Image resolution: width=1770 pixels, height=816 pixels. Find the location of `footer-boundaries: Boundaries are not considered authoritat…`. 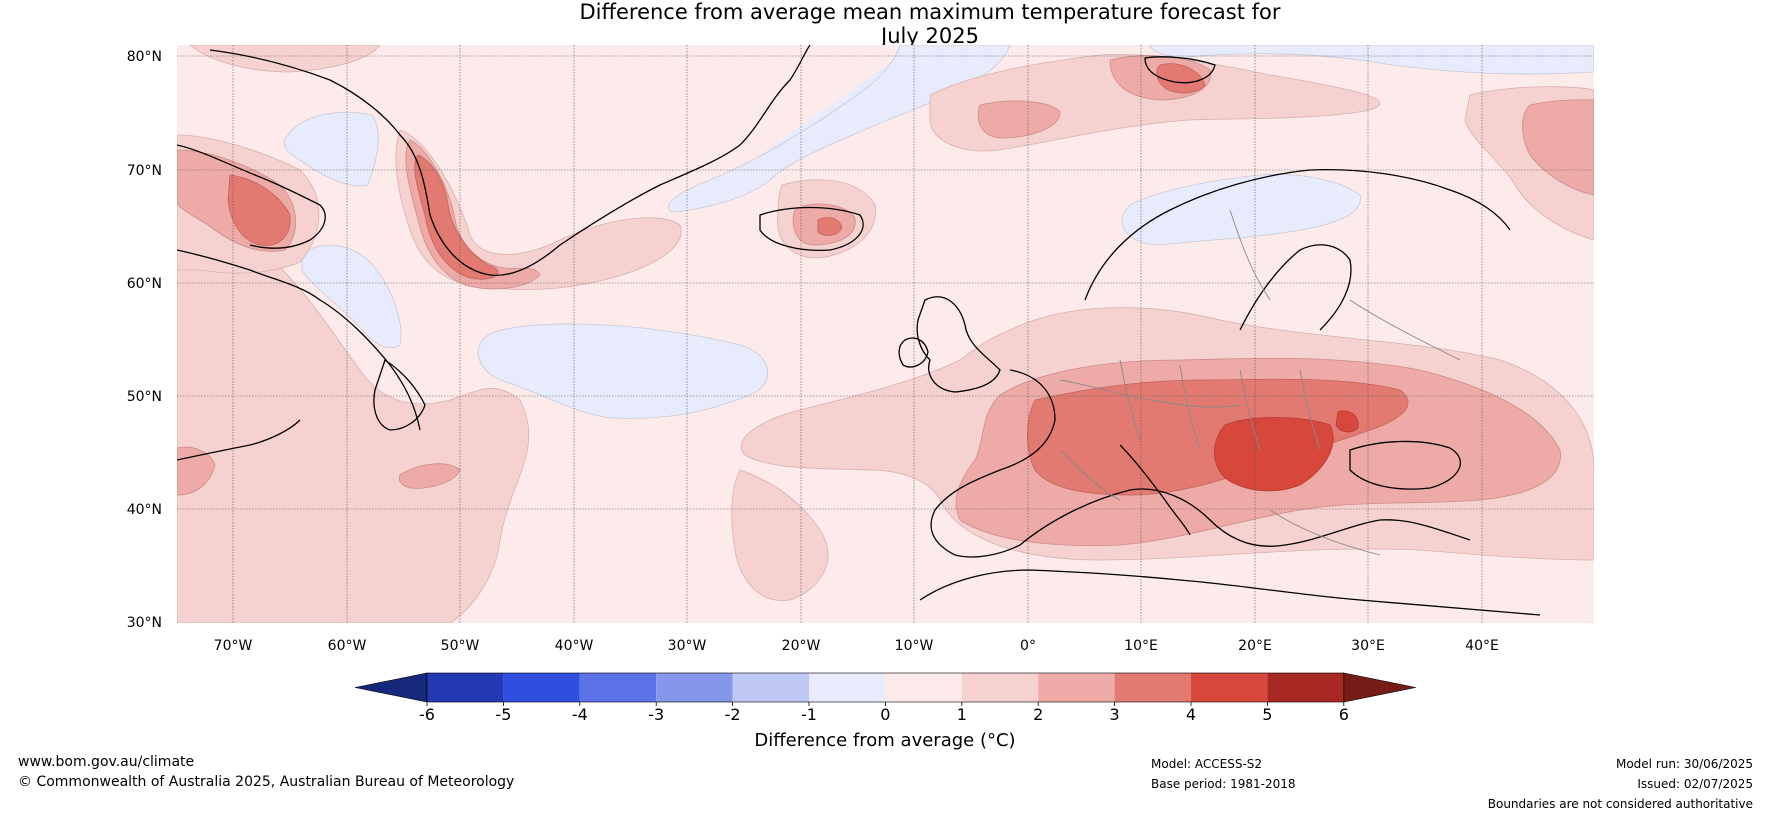

footer-boundaries: Boundaries are not considered authoritat… is located at coordinates (1620, 804).